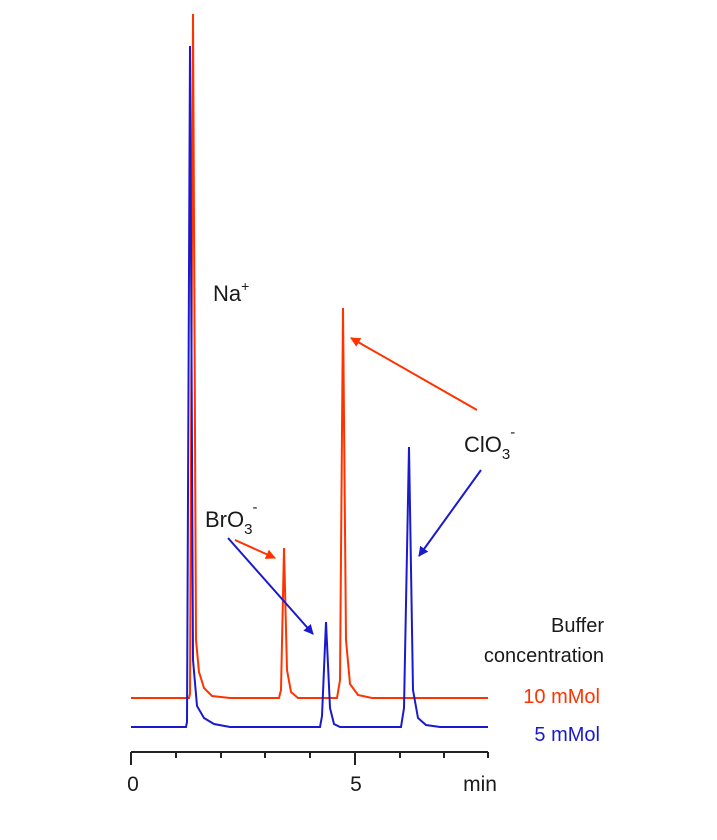  I want to click on label-bro3: BrO3-, so click(231, 518).